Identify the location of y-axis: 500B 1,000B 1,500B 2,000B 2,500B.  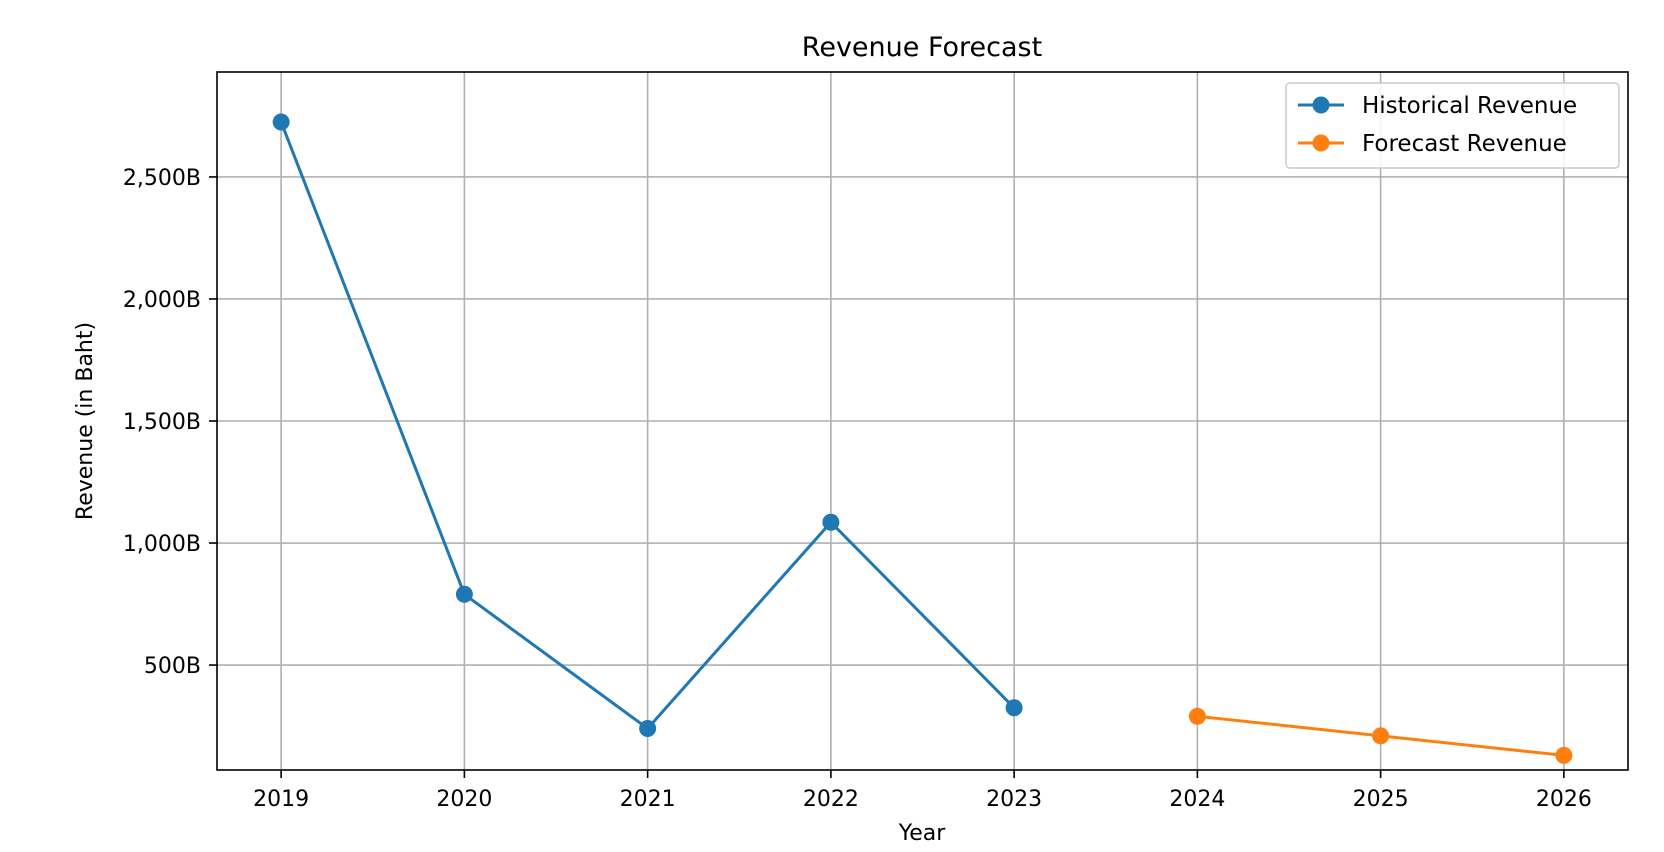
(170, 422).